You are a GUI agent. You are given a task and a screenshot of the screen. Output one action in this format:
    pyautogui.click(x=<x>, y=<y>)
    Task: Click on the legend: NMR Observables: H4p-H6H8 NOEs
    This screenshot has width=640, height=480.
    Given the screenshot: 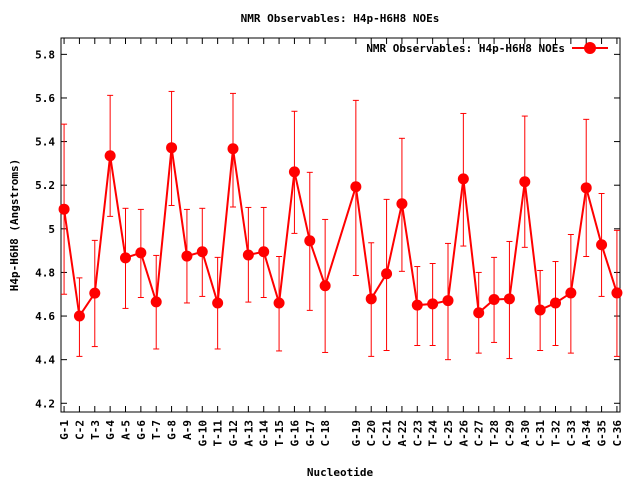 What is the action you would take?
    pyautogui.click(x=487, y=48)
    